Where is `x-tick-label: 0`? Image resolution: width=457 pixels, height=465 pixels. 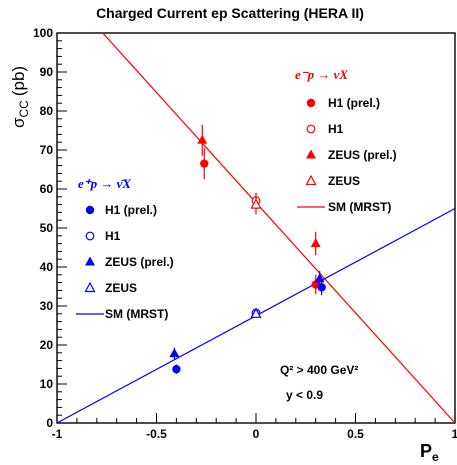 x-tick-label: 0 is located at coordinates (256, 434).